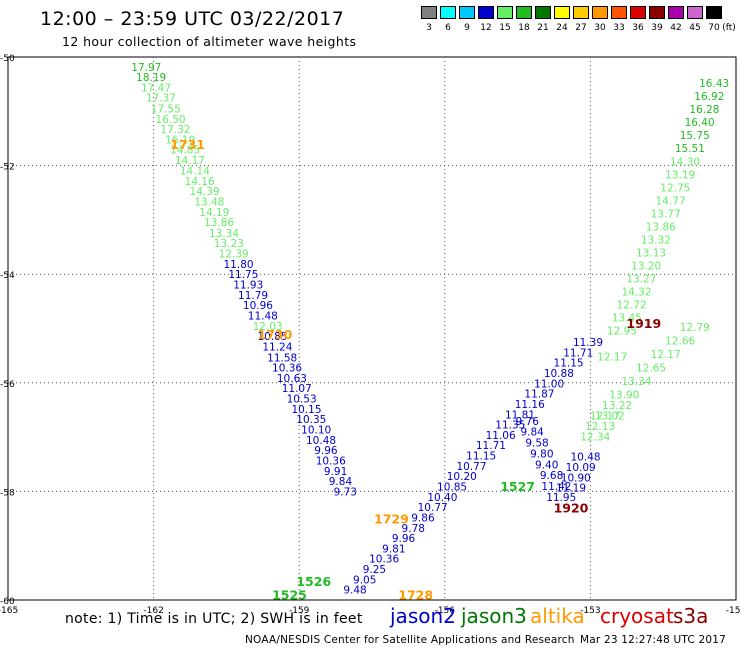 This screenshot has height=650, width=740. What do you see at coordinates (680, 341) in the screenshot?
I see `swh-reading: 12.66` at bounding box center [680, 341].